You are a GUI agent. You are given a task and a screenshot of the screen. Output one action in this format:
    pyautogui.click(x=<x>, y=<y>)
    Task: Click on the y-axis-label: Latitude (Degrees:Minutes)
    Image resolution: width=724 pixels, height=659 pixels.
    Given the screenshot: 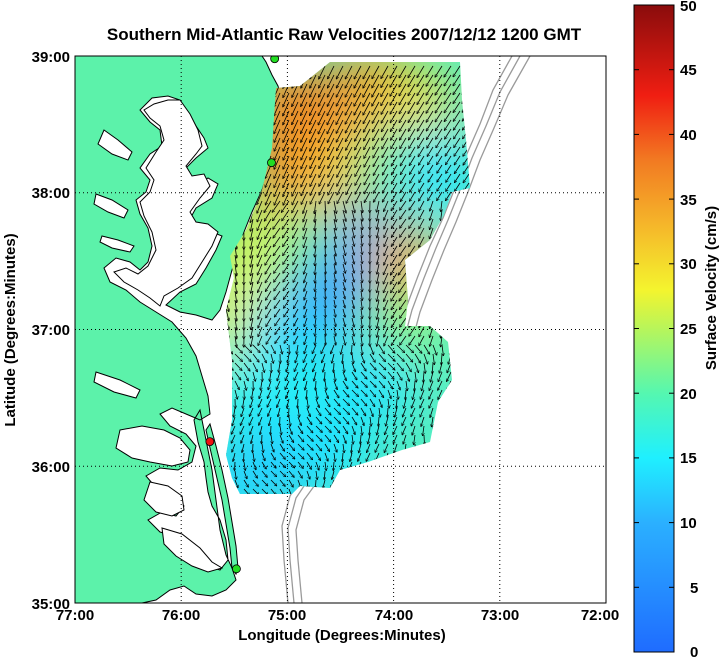 What is the action you would take?
    pyautogui.click(x=10, y=329)
    